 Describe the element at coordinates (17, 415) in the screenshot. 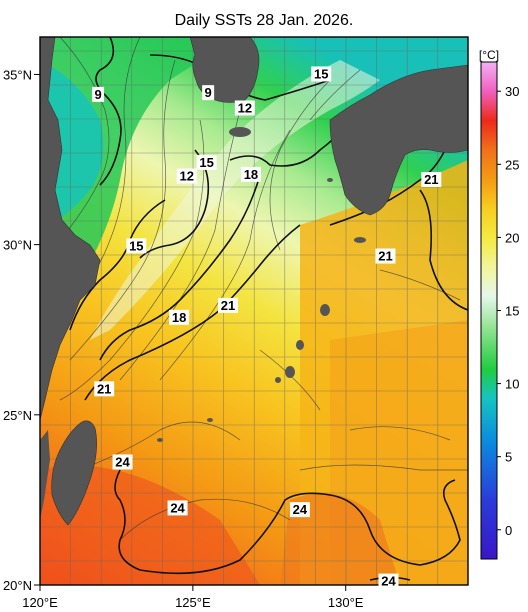

I see `y-tick-label: 25°N` at that location.